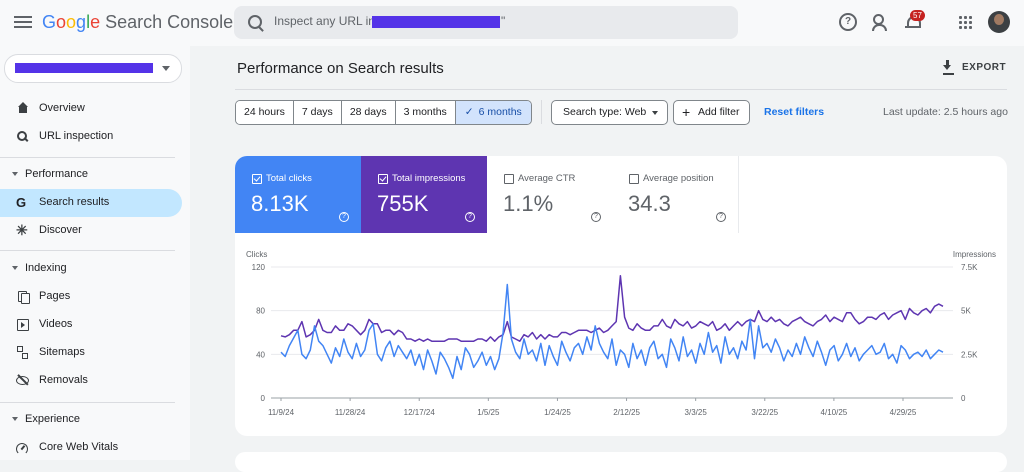 Image resolution: width=1024 pixels, height=472 pixels. What do you see at coordinates (93, 68) in the screenshot?
I see `property-selector` at bounding box center [93, 68].